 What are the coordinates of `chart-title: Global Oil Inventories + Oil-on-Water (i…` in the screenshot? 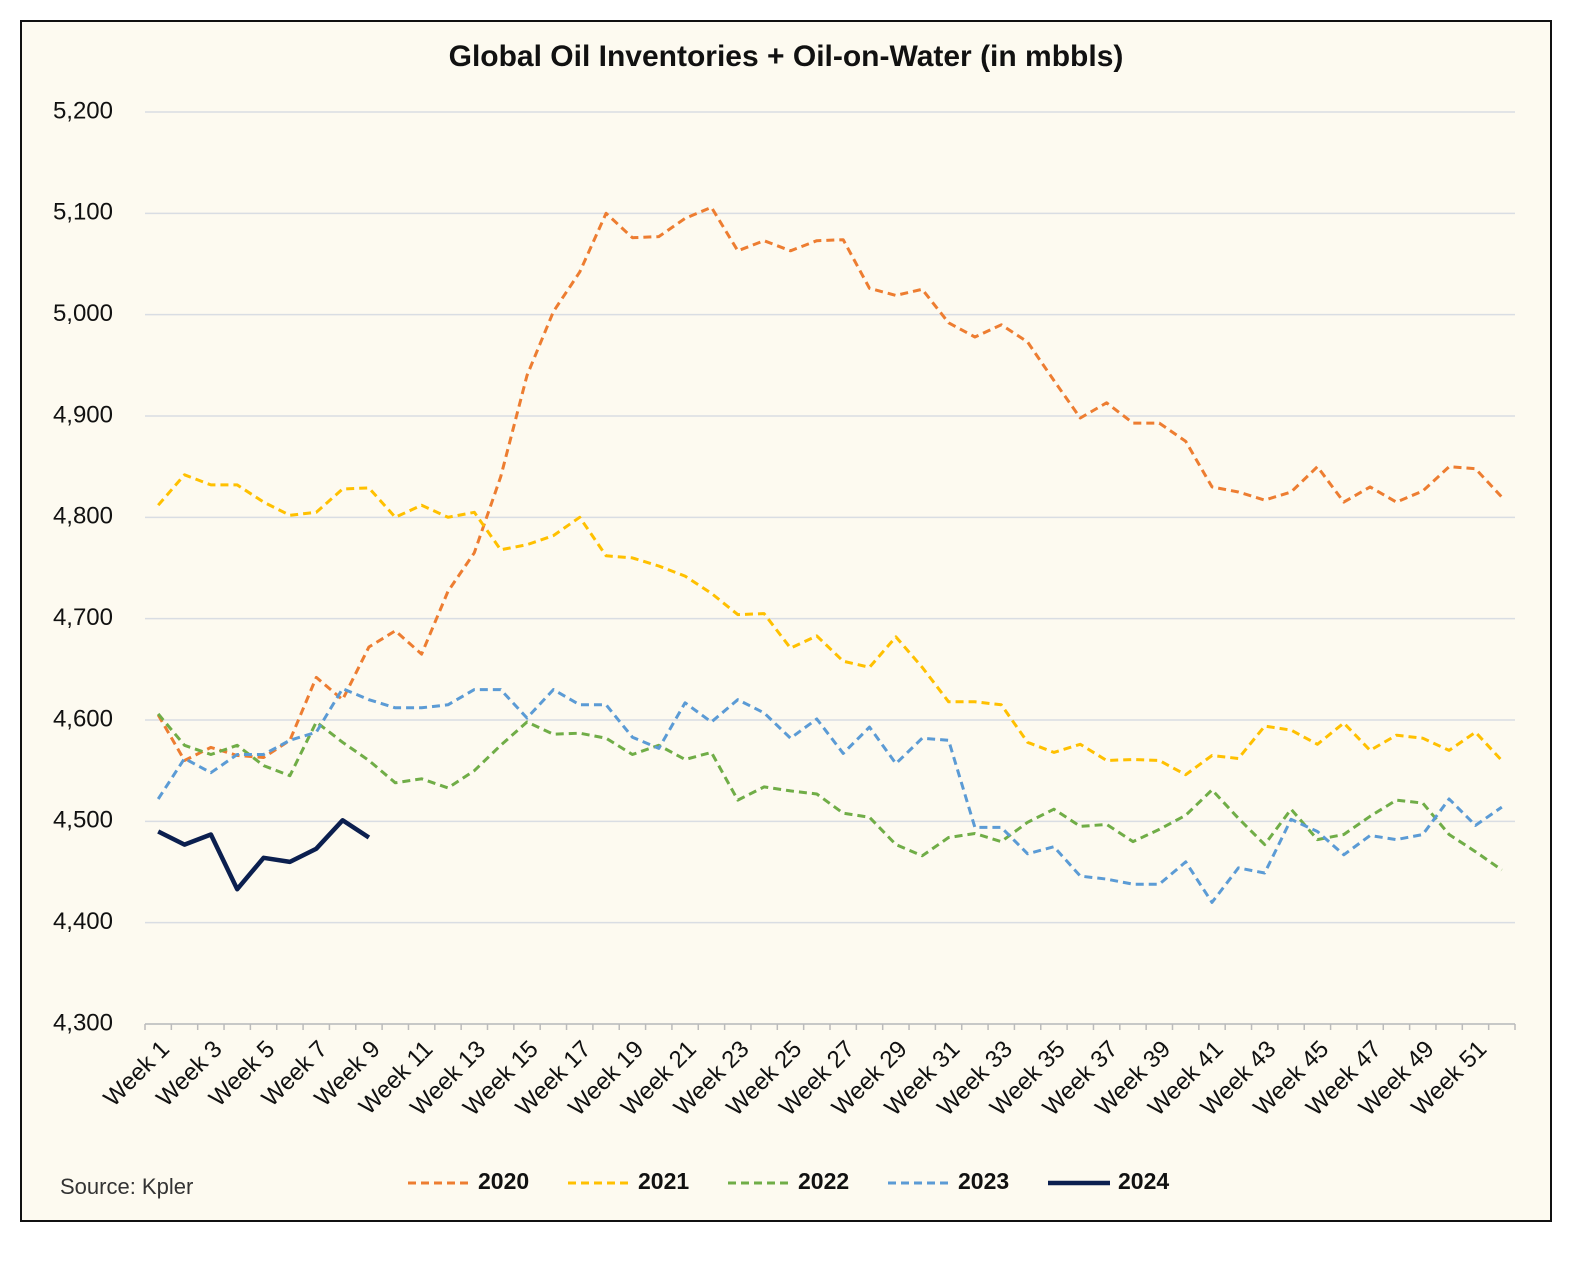 It's located at (786, 56).